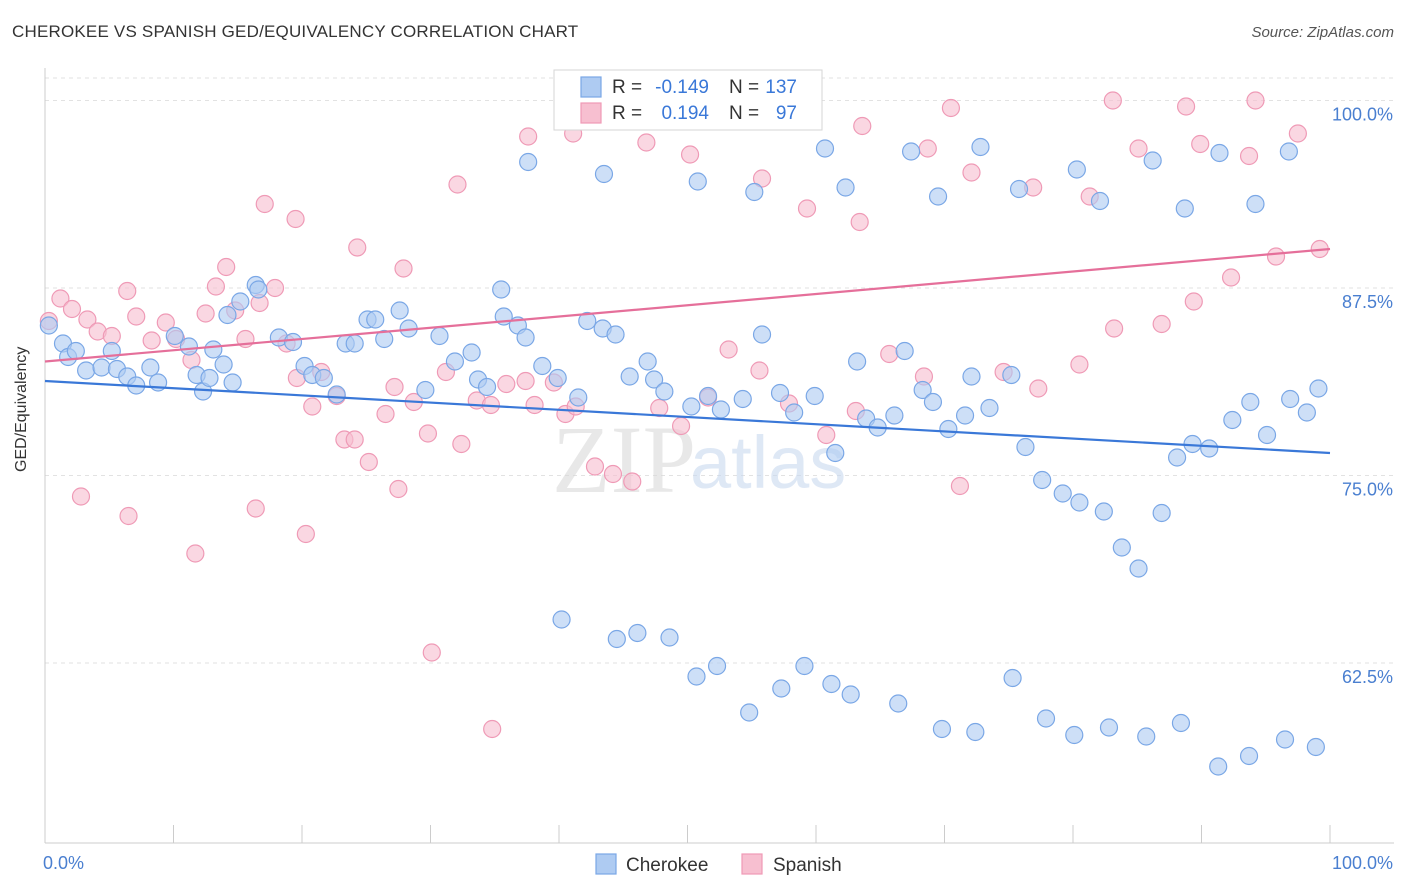 This screenshot has height=892, width=1406. What do you see at coordinates (624, 459) in the screenshot?
I see `watermark-zip: ZIP` at bounding box center [624, 459].